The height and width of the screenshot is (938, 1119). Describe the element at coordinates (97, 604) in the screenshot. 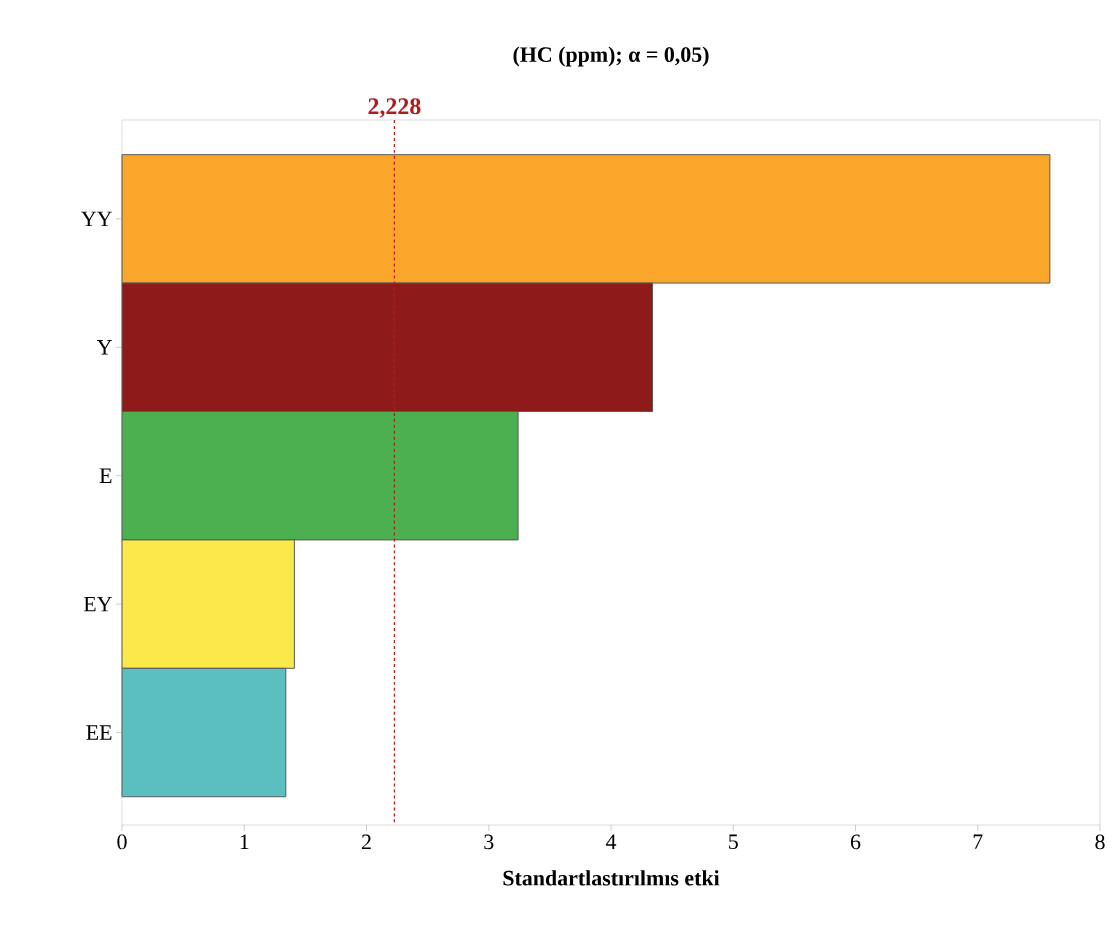

I see `y-tick-label: EY` at that location.